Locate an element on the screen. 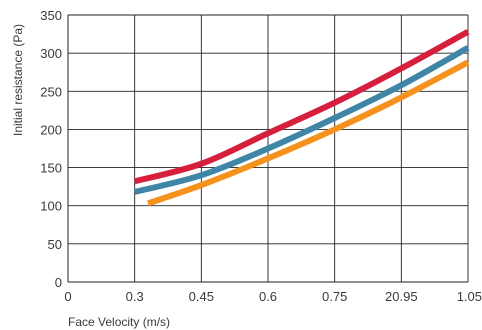 The image size is (482, 330). x-tick-label: 0.45 is located at coordinates (201, 296).